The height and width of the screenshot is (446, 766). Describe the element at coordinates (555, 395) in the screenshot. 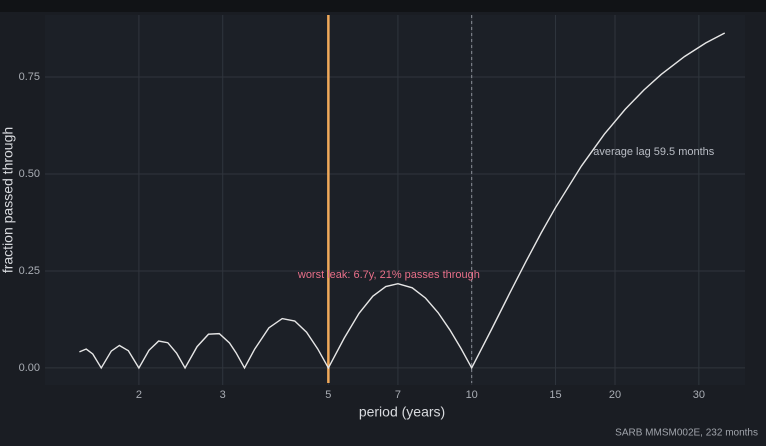

I see `x-tick-label: 15` at that location.